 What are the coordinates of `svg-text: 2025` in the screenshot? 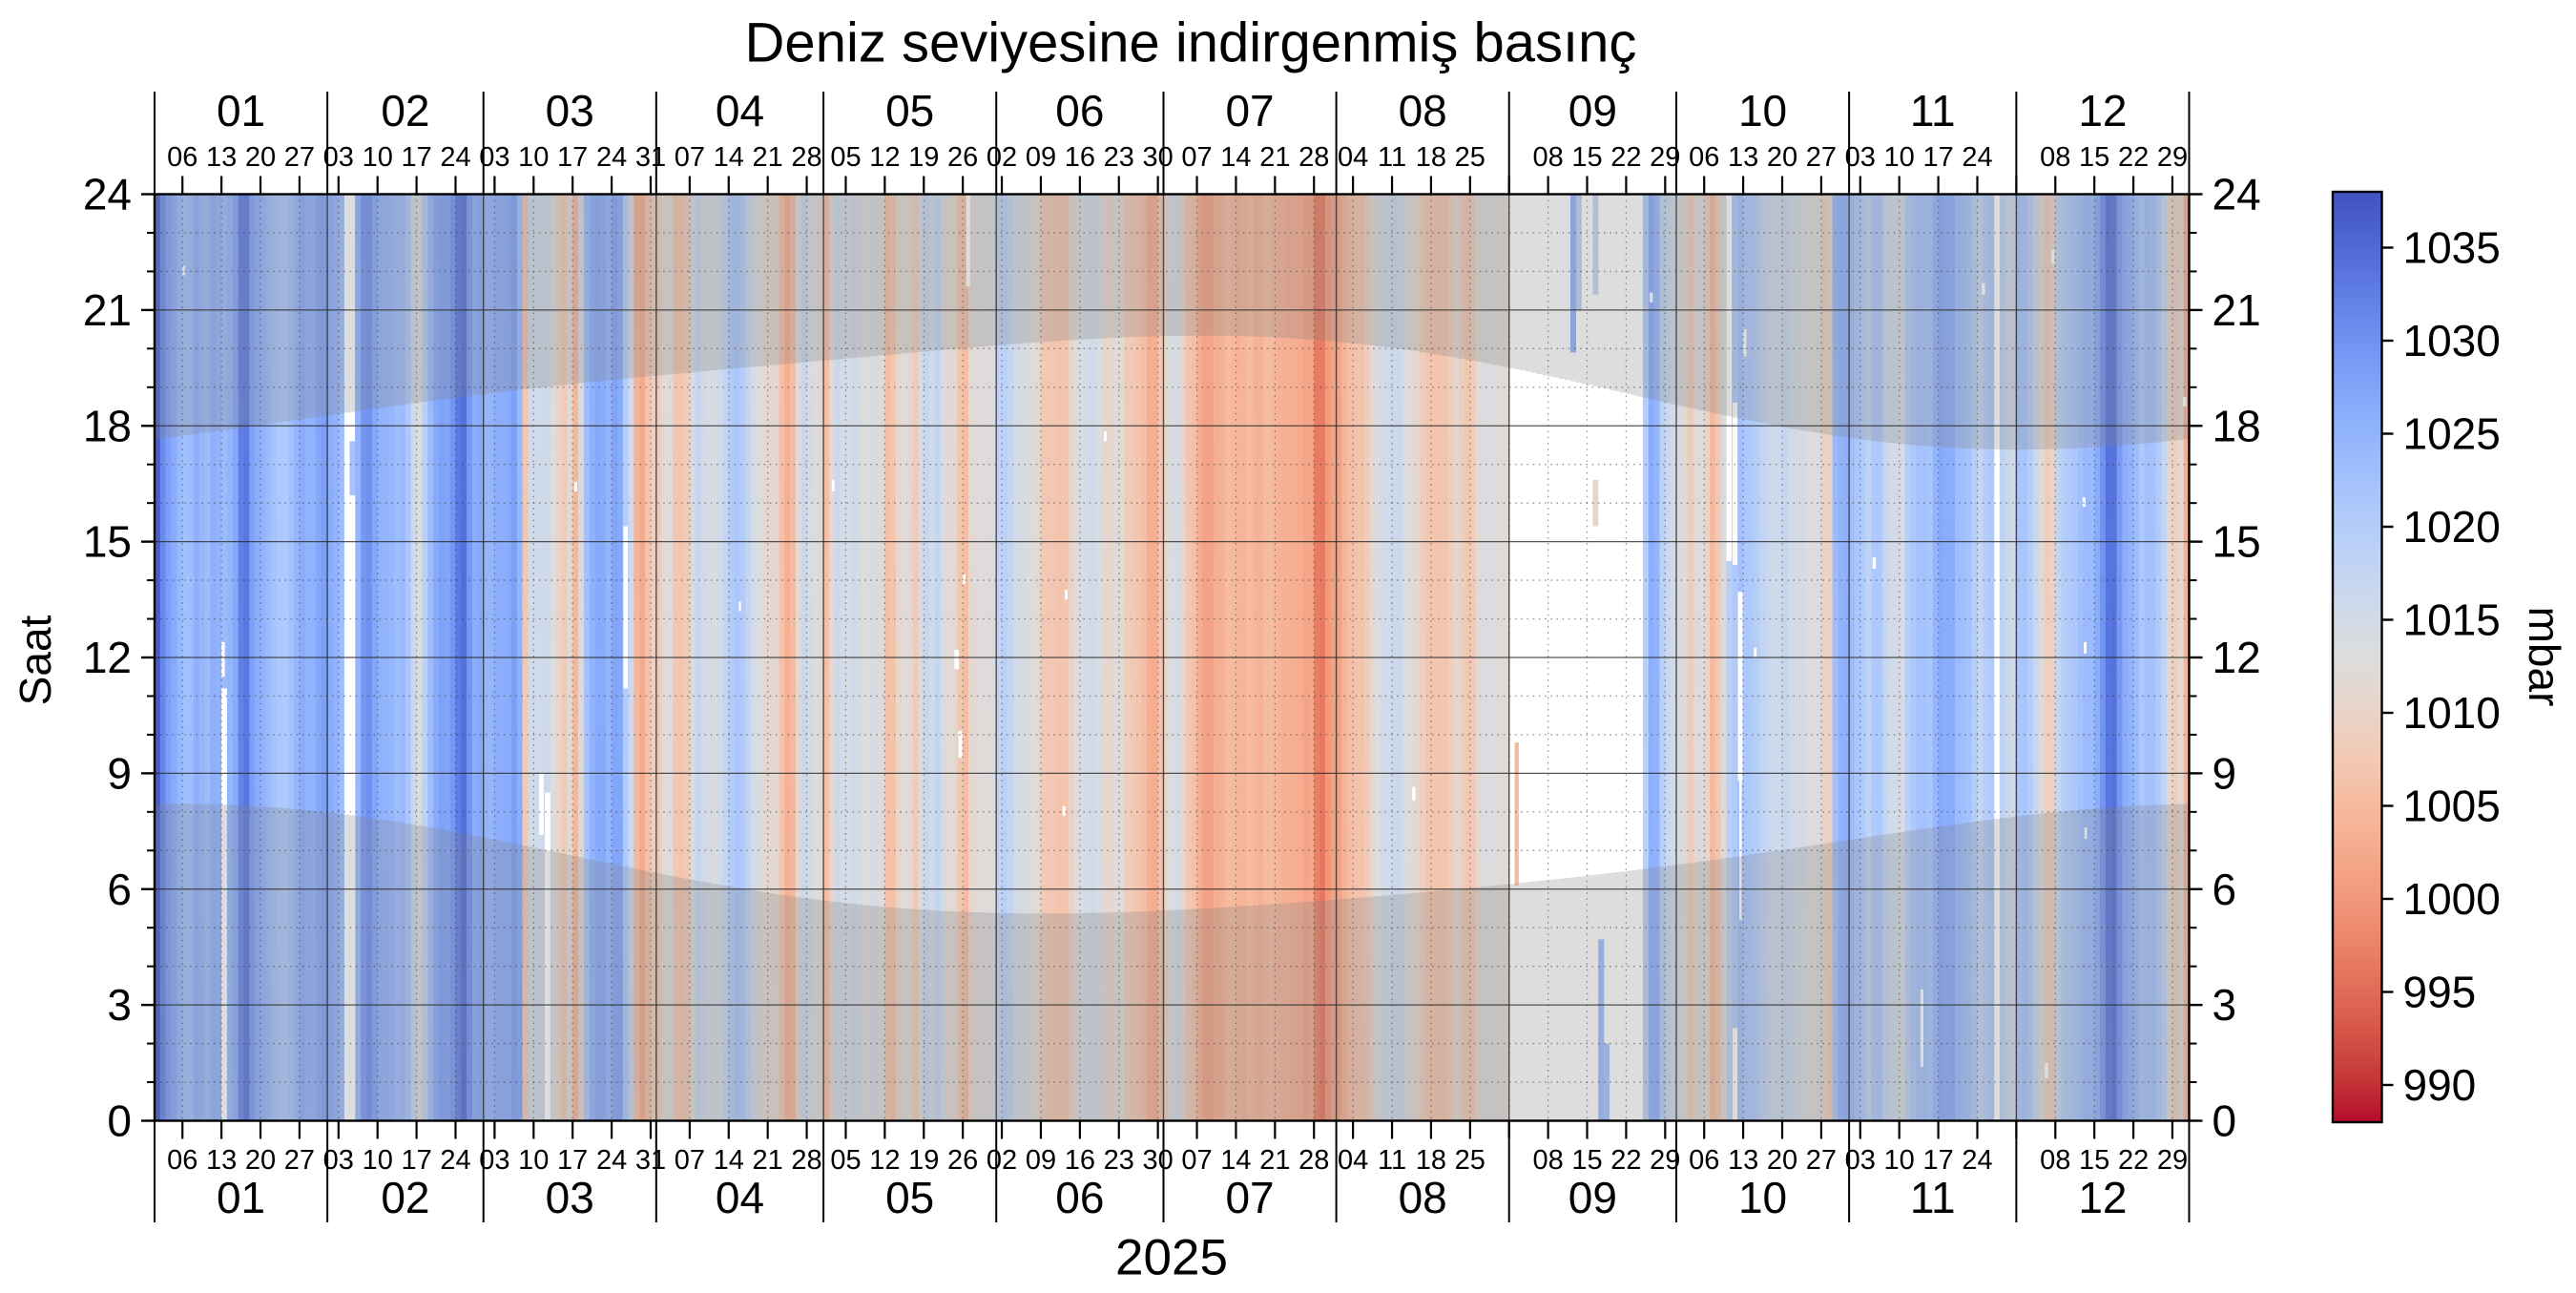 It's located at (1171, 1258).